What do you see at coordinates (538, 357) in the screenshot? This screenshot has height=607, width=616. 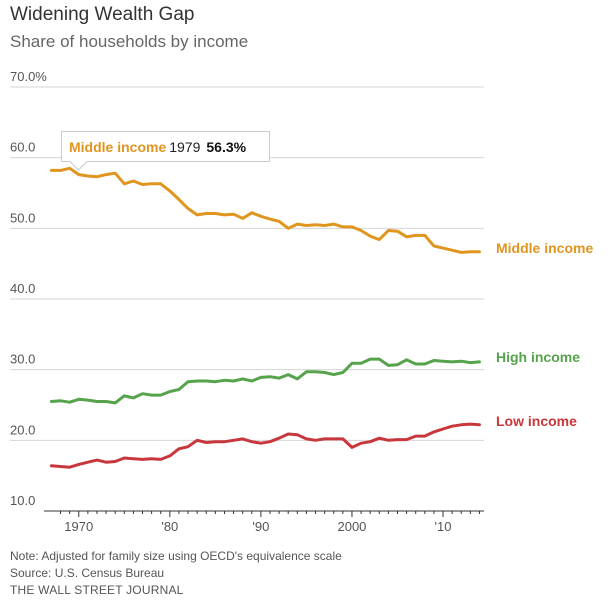 I see `series-label-high-income: High income` at bounding box center [538, 357].